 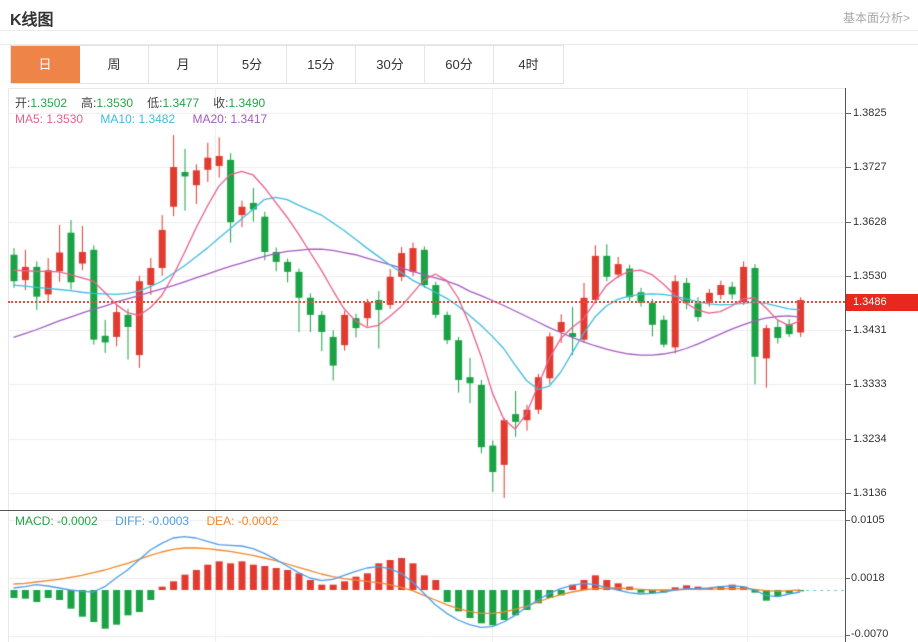 I want to click on high-label: 高:, so click(x=89, y=103).